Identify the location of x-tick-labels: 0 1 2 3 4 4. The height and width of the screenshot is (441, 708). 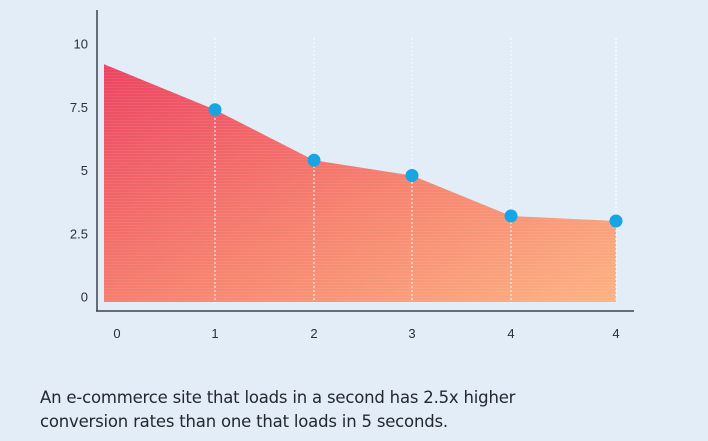
(366, 333).